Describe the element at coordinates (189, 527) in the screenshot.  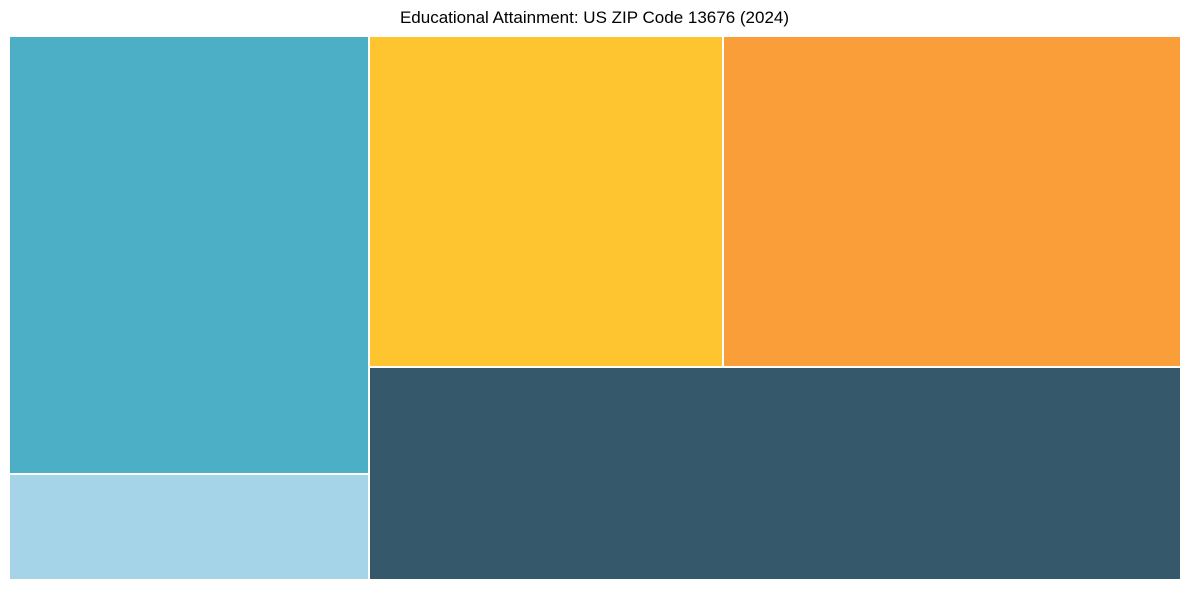
I see `treemap-tile-light-blue` at that location.